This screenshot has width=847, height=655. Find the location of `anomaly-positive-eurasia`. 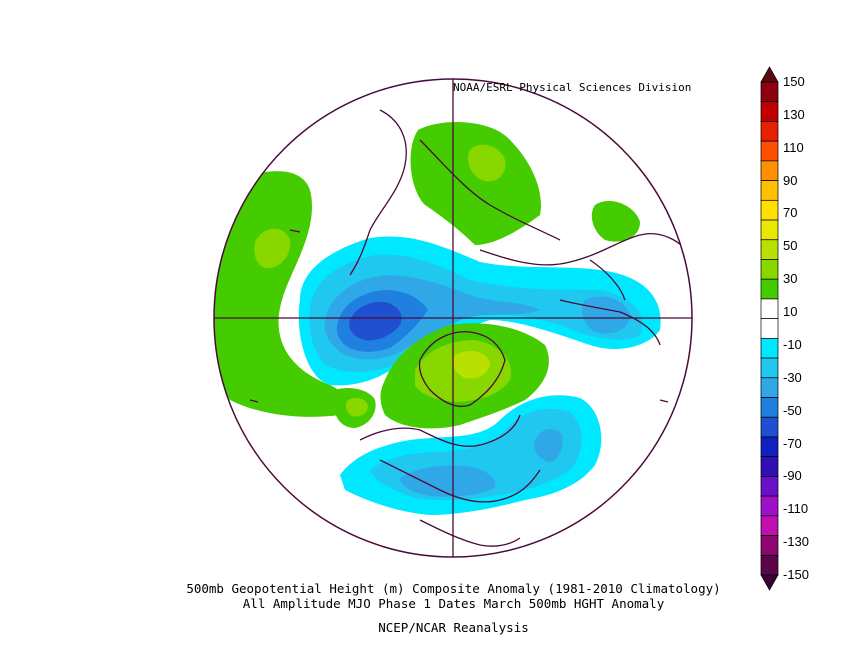

anomaly-positive-eurasia is located at coordinates (475, 183).